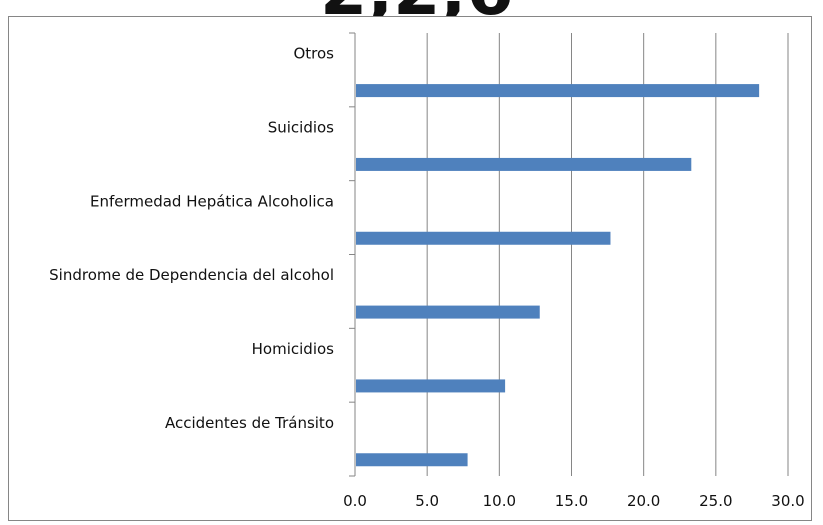  Describe the element at coordinates (715, 501) in the screenshot. I see `x-tick-label: 25.0` at that location.